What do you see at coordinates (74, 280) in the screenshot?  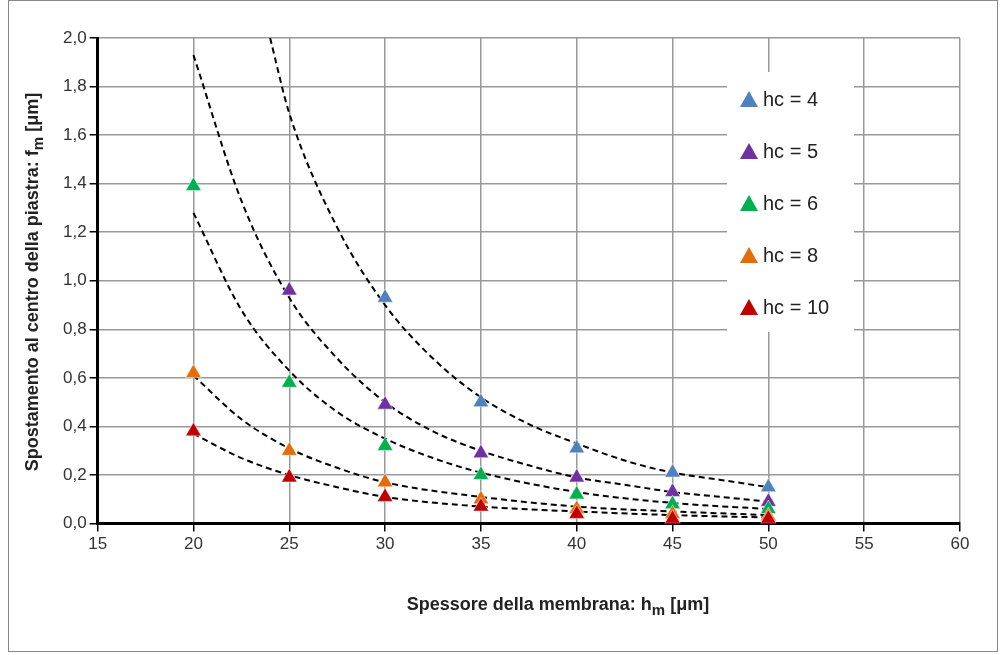 I see `y-tick-label: 1,0` at bounding box center [74, 280].